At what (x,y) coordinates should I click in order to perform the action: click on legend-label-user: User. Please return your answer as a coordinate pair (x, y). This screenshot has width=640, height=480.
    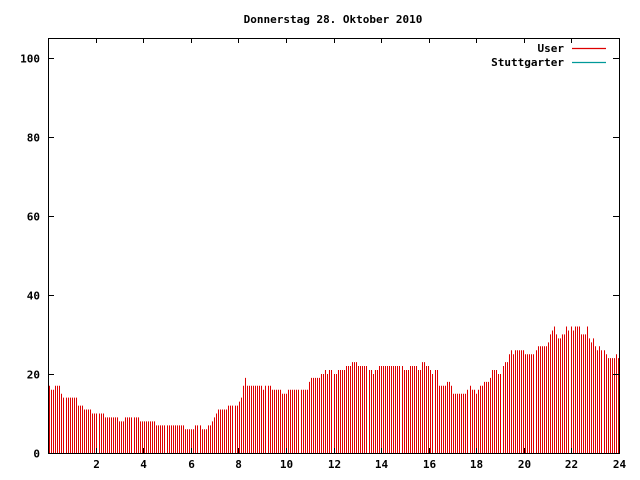
    Looking at the image, I should click on (551, 48).